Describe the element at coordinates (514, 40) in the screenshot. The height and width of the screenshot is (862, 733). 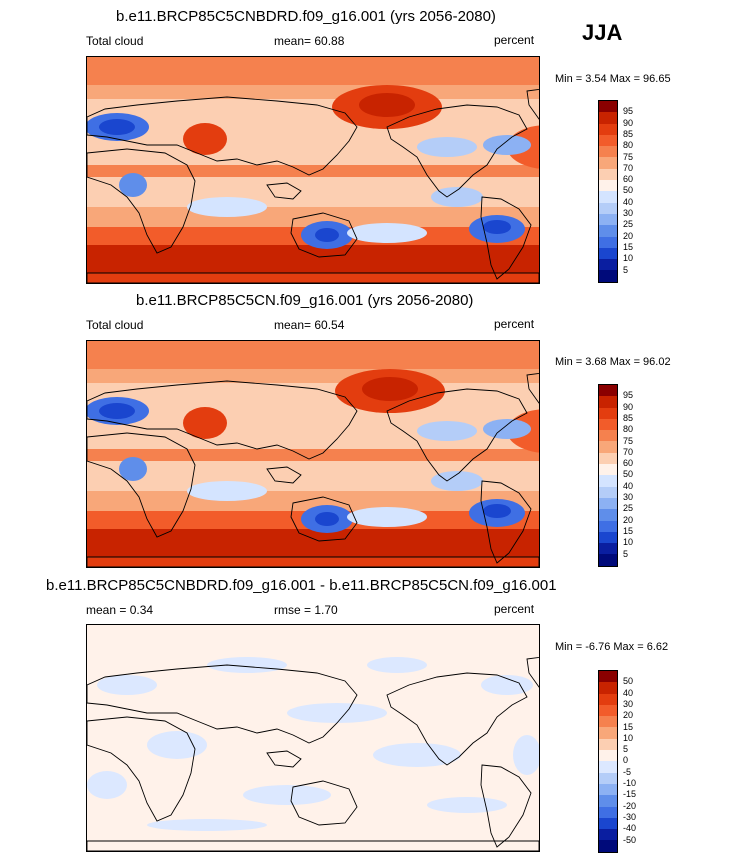
I see `panel-1-units-label: percent` at that location.